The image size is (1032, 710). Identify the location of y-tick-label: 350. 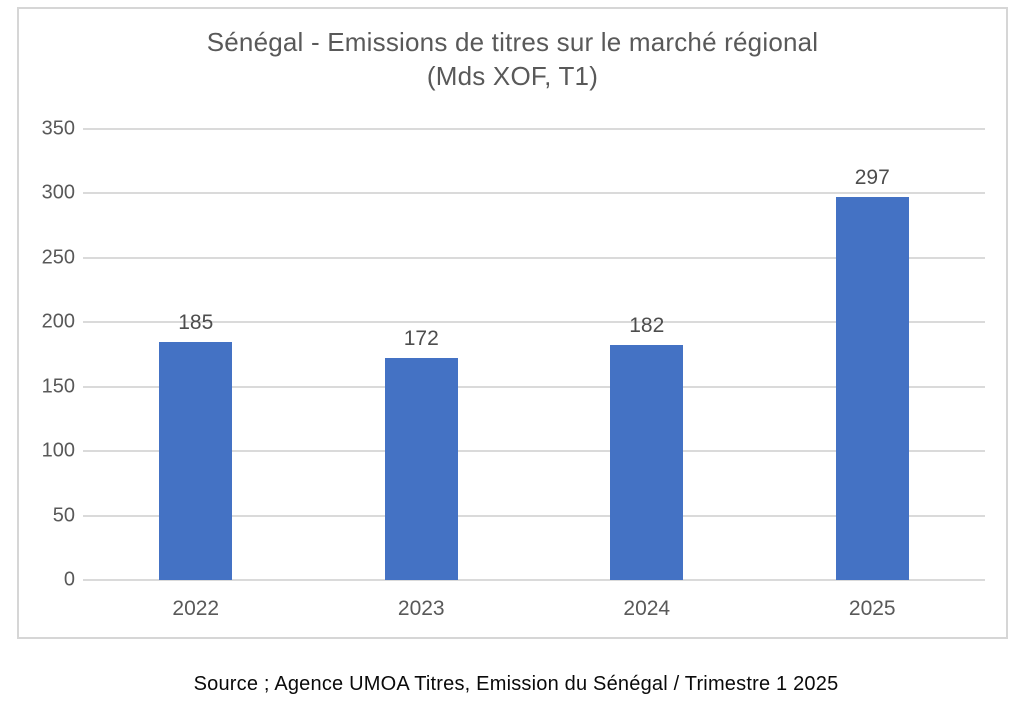
(58, 128).